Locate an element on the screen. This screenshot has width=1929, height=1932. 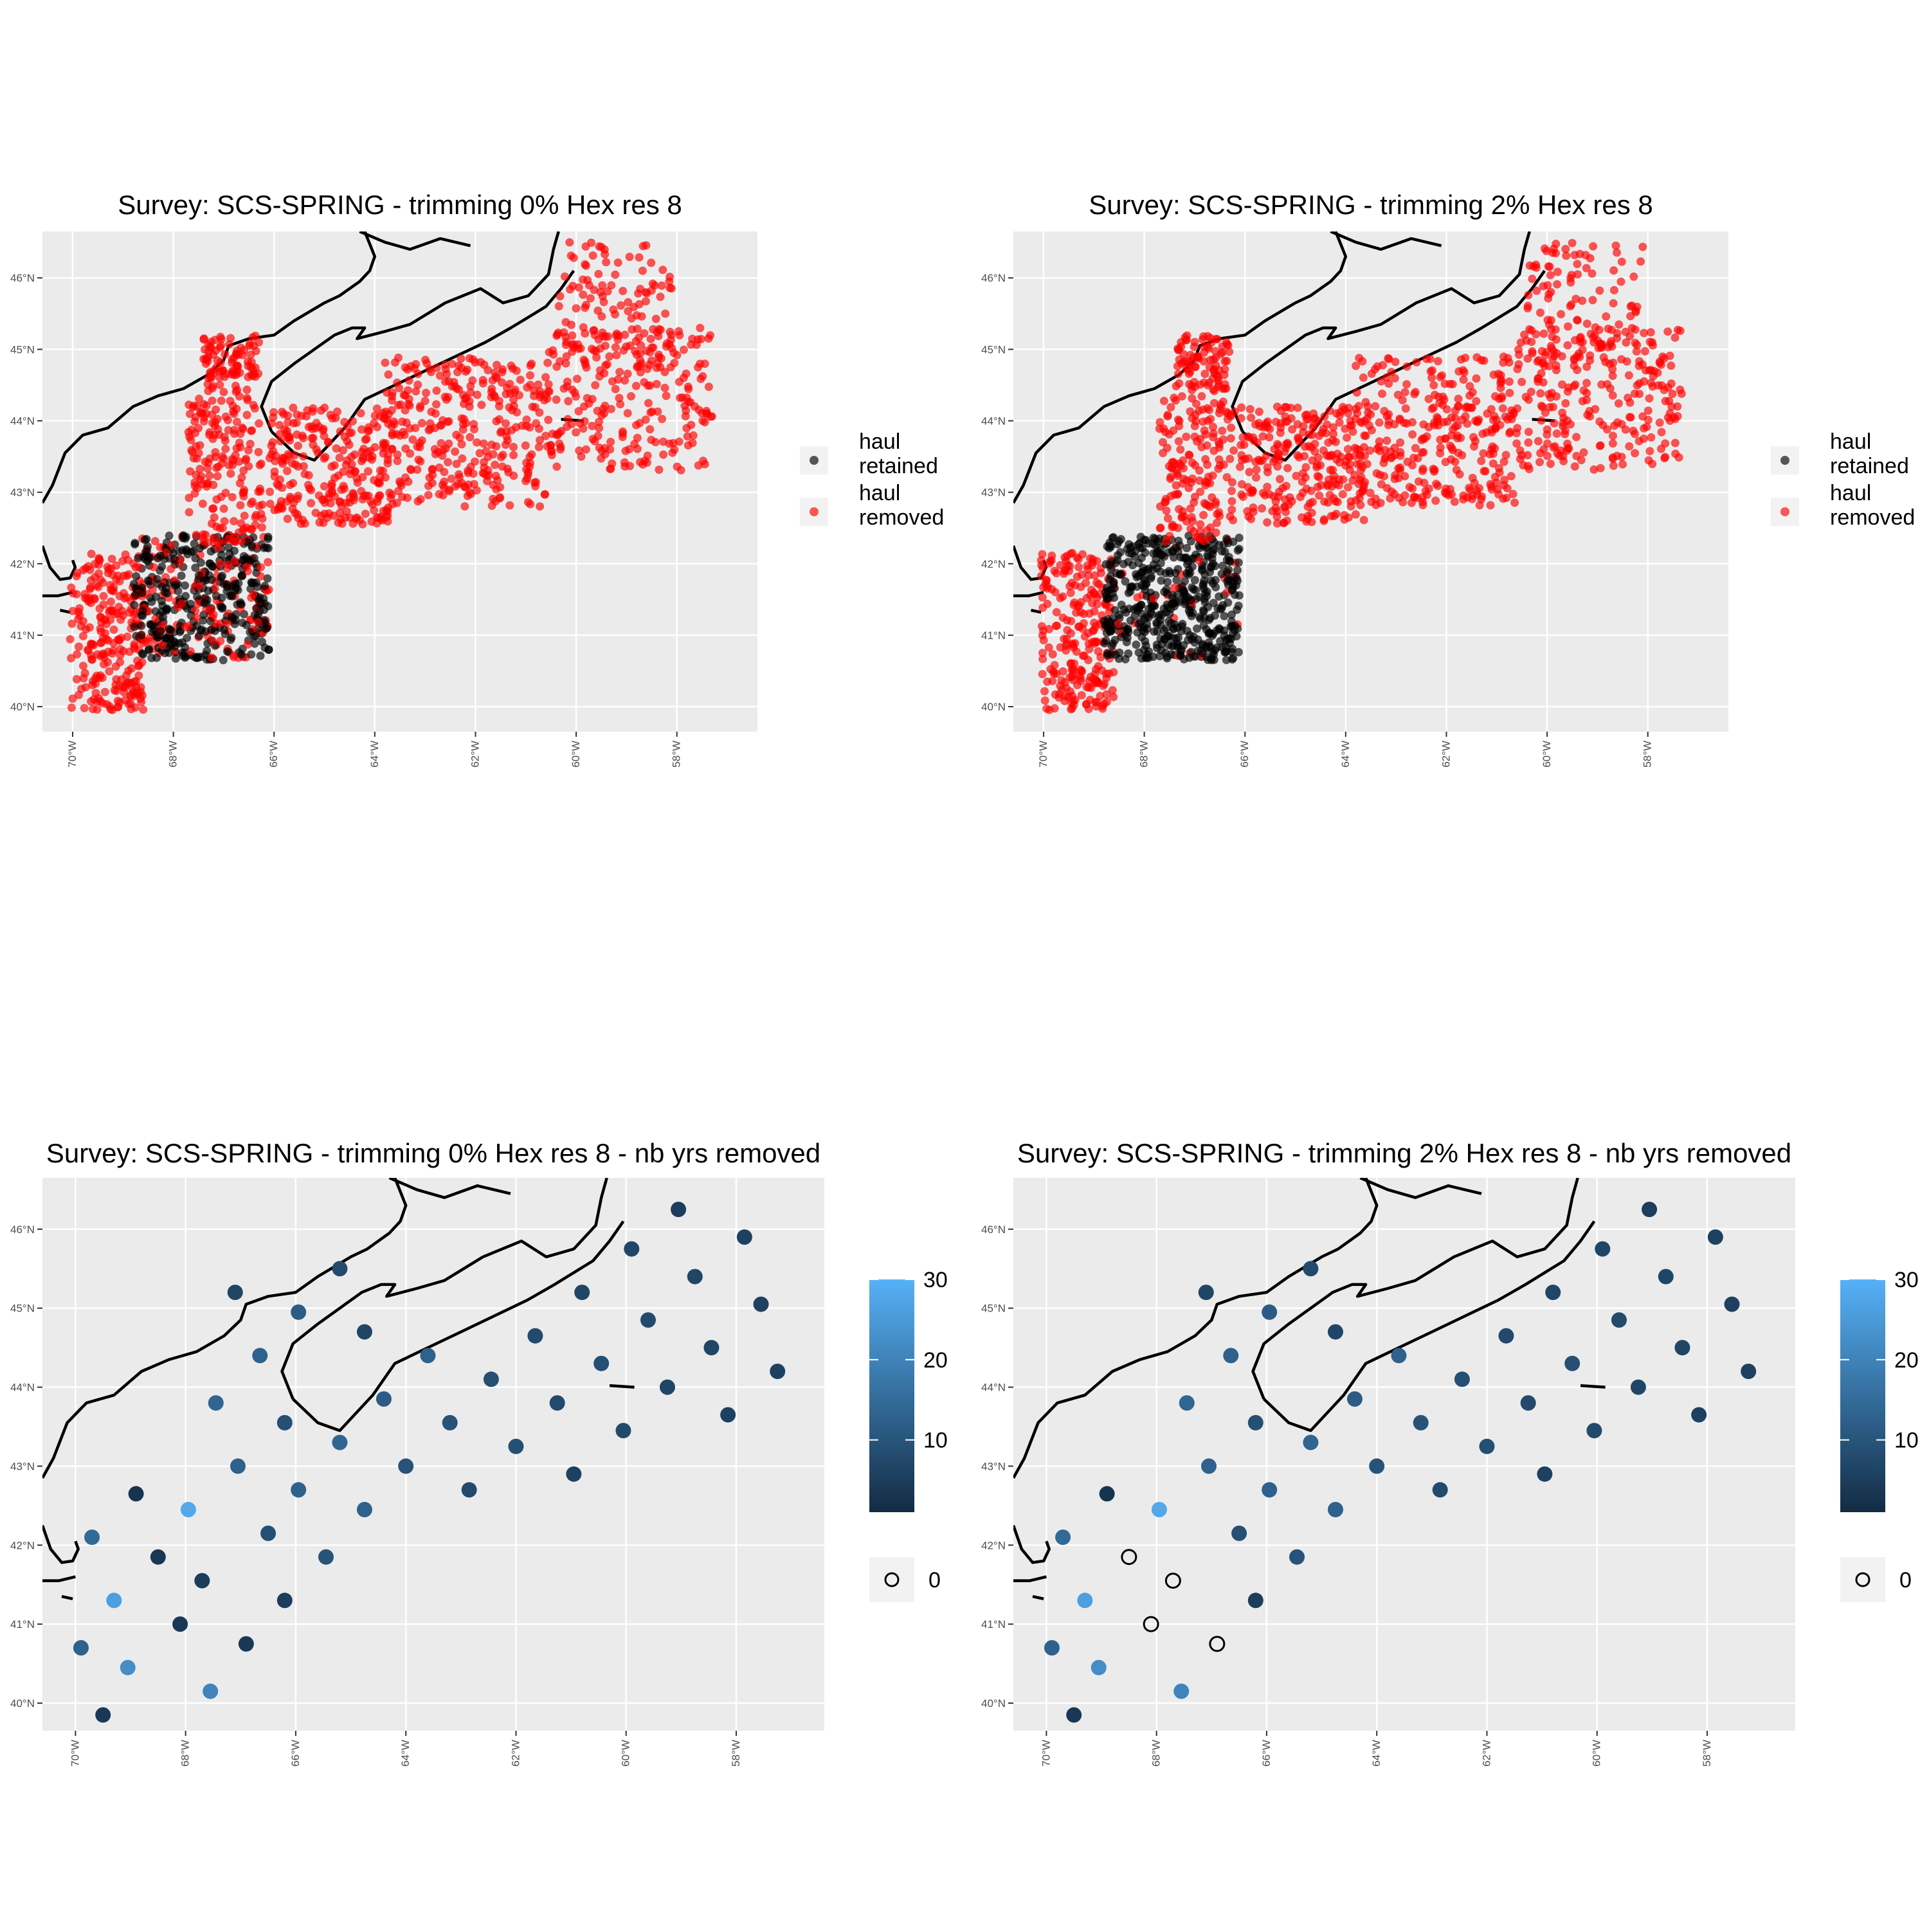
y-tick-label: 43°N is located at coordinates (993, 493).